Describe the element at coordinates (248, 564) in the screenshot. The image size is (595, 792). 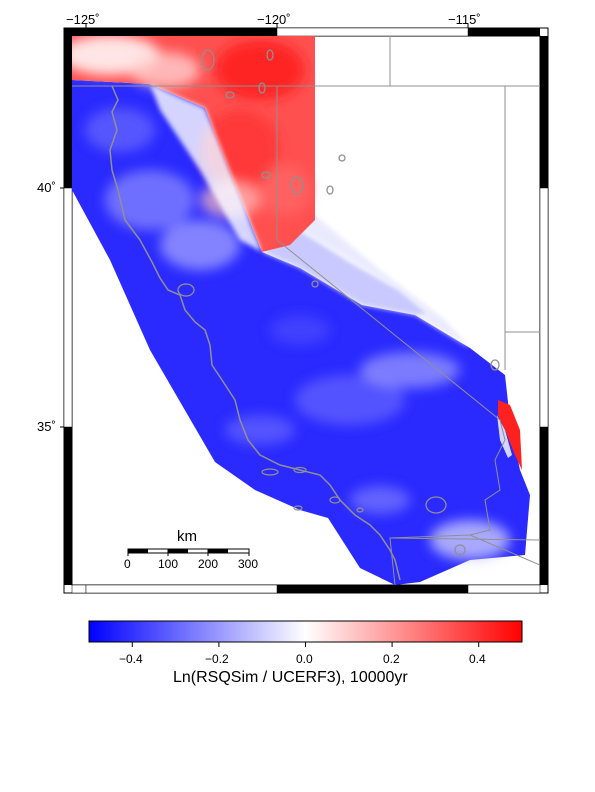
I see `scale-bar-label-300: 300` at that location.